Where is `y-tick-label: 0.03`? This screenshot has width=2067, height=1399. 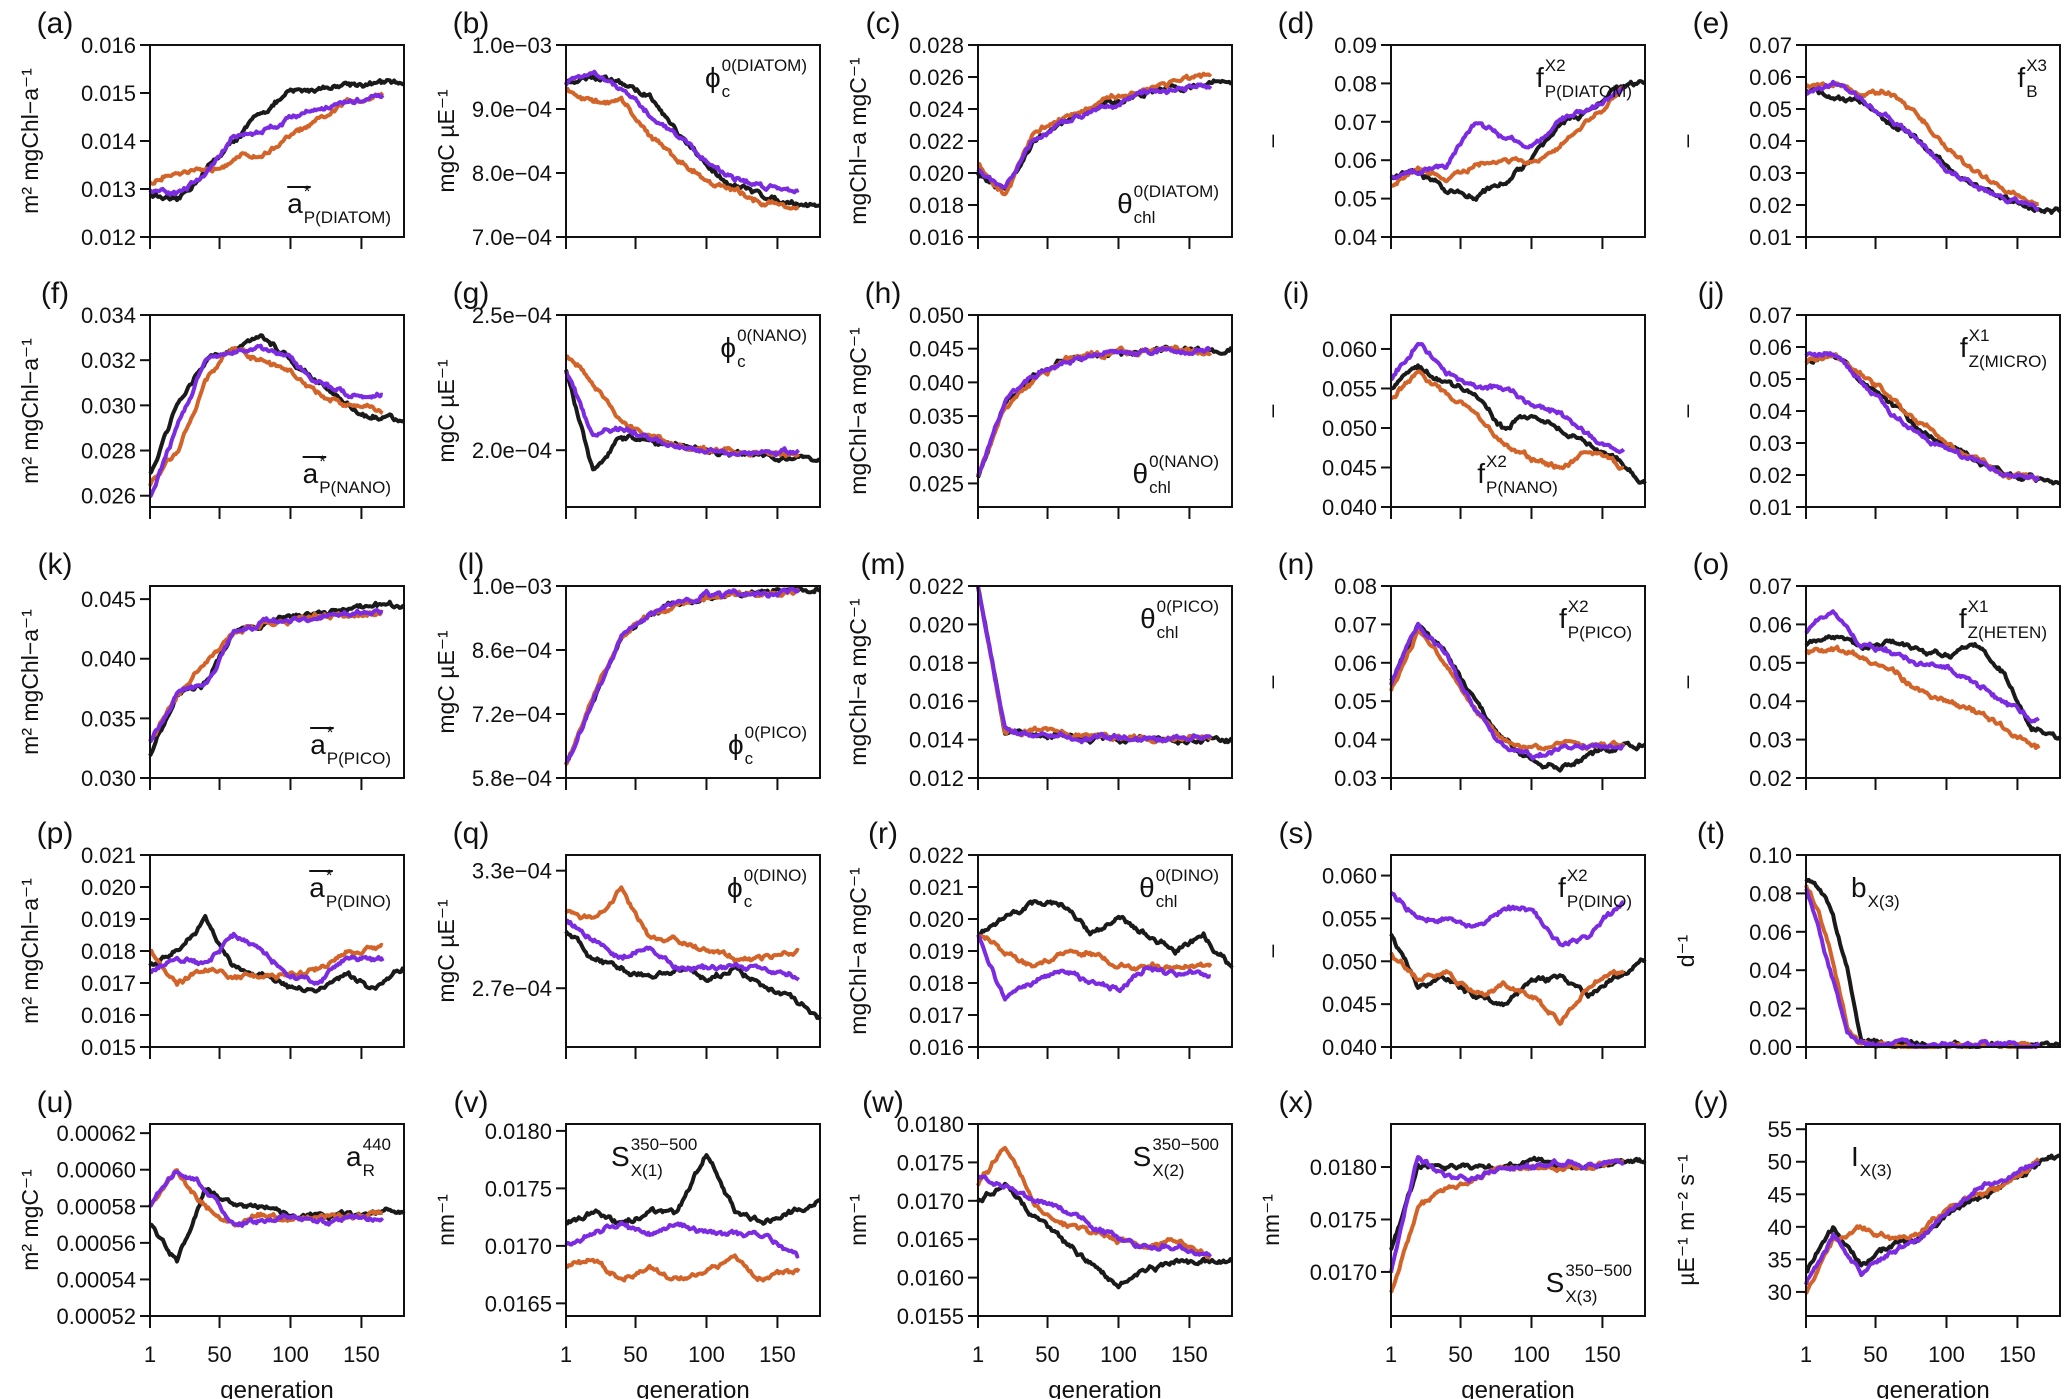
y-tick-label: 0.03 is located at coordinates (1770, 740).